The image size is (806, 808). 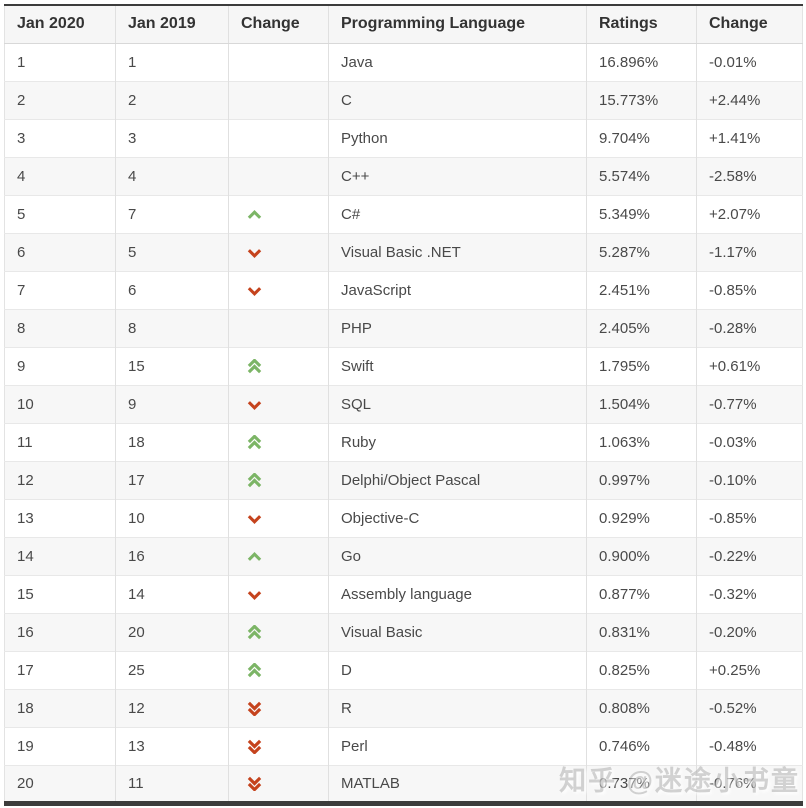 What do you see at coordinates (749, 441) in the screenshot?
I see `change-cell: -0.03%` at bounding box center [749, 441].